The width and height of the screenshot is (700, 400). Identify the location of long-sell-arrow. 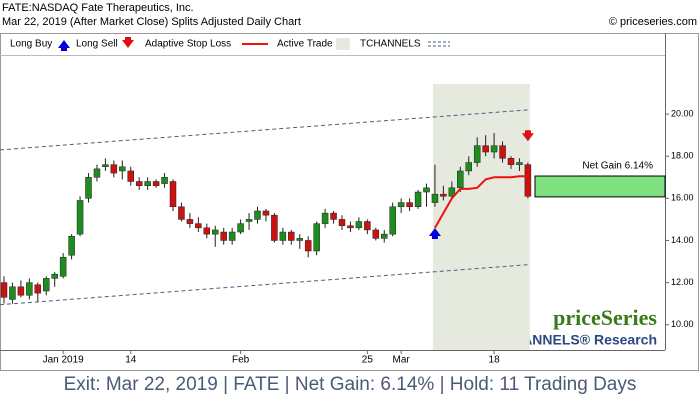
(527, 136).